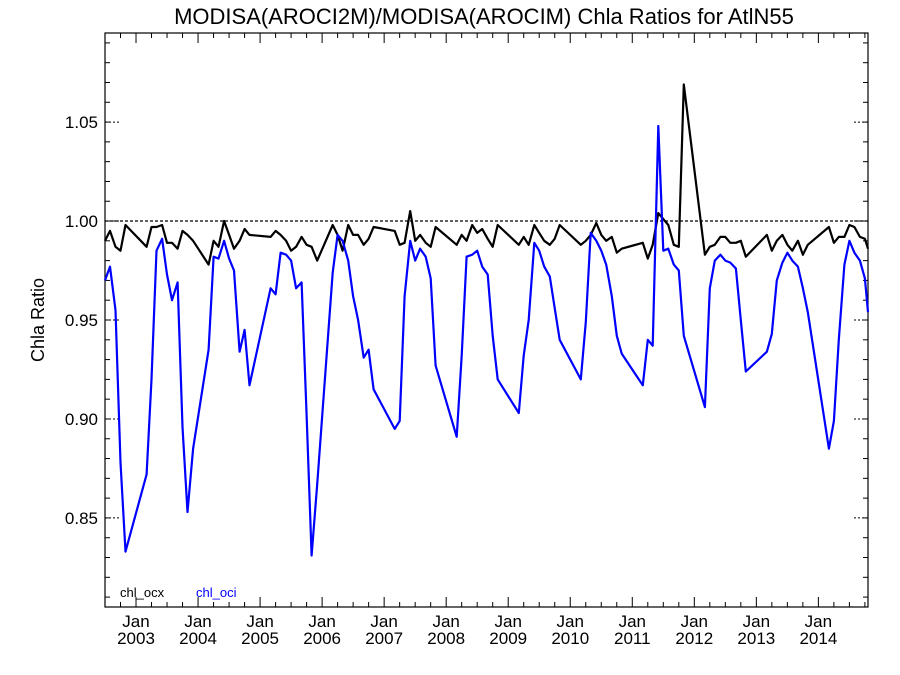 This screenshot has width=900, height=675. I want to click on y-axis-label: Chla Ratio, so click(38, 320).